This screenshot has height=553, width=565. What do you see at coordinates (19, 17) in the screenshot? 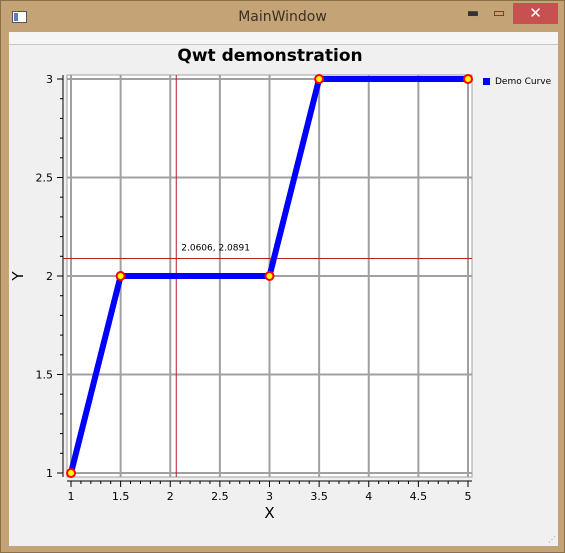
I see `app-icon` at bounding box center [19, 17].